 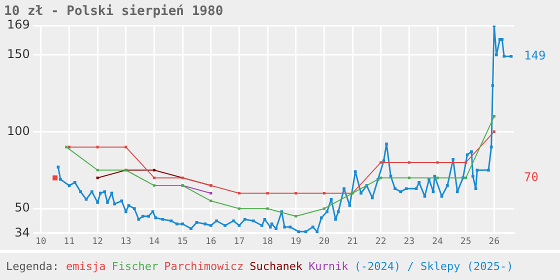 I want to click on text: 149, so click(x=535, y=55).